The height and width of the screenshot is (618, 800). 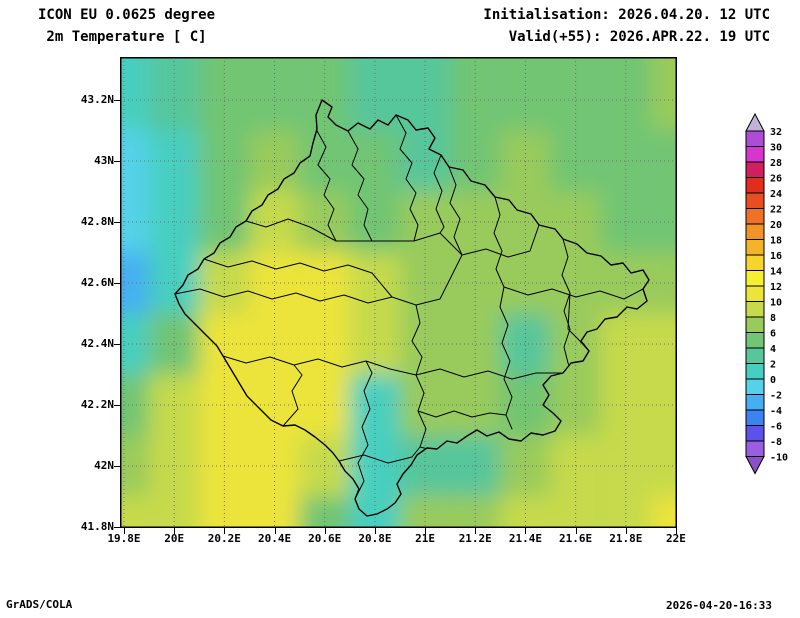 What do you see at coordinates (776, 209) in the screenshot?
I see `colorbar-label: 22` at bounding box center [776, 209].